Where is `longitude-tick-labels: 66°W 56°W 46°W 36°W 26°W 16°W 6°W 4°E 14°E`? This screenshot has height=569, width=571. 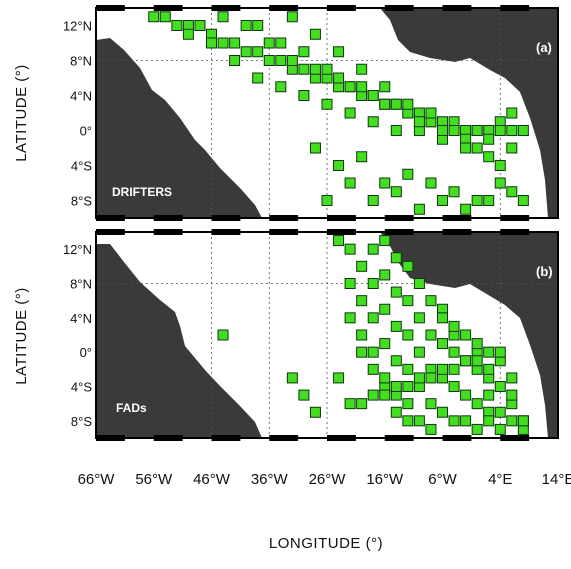 longitude-tick-labels: 66°W 56°W 46°W 36°W 26°W 16°W 6°W 4°E 14°E is located at coordinates (324, 479).